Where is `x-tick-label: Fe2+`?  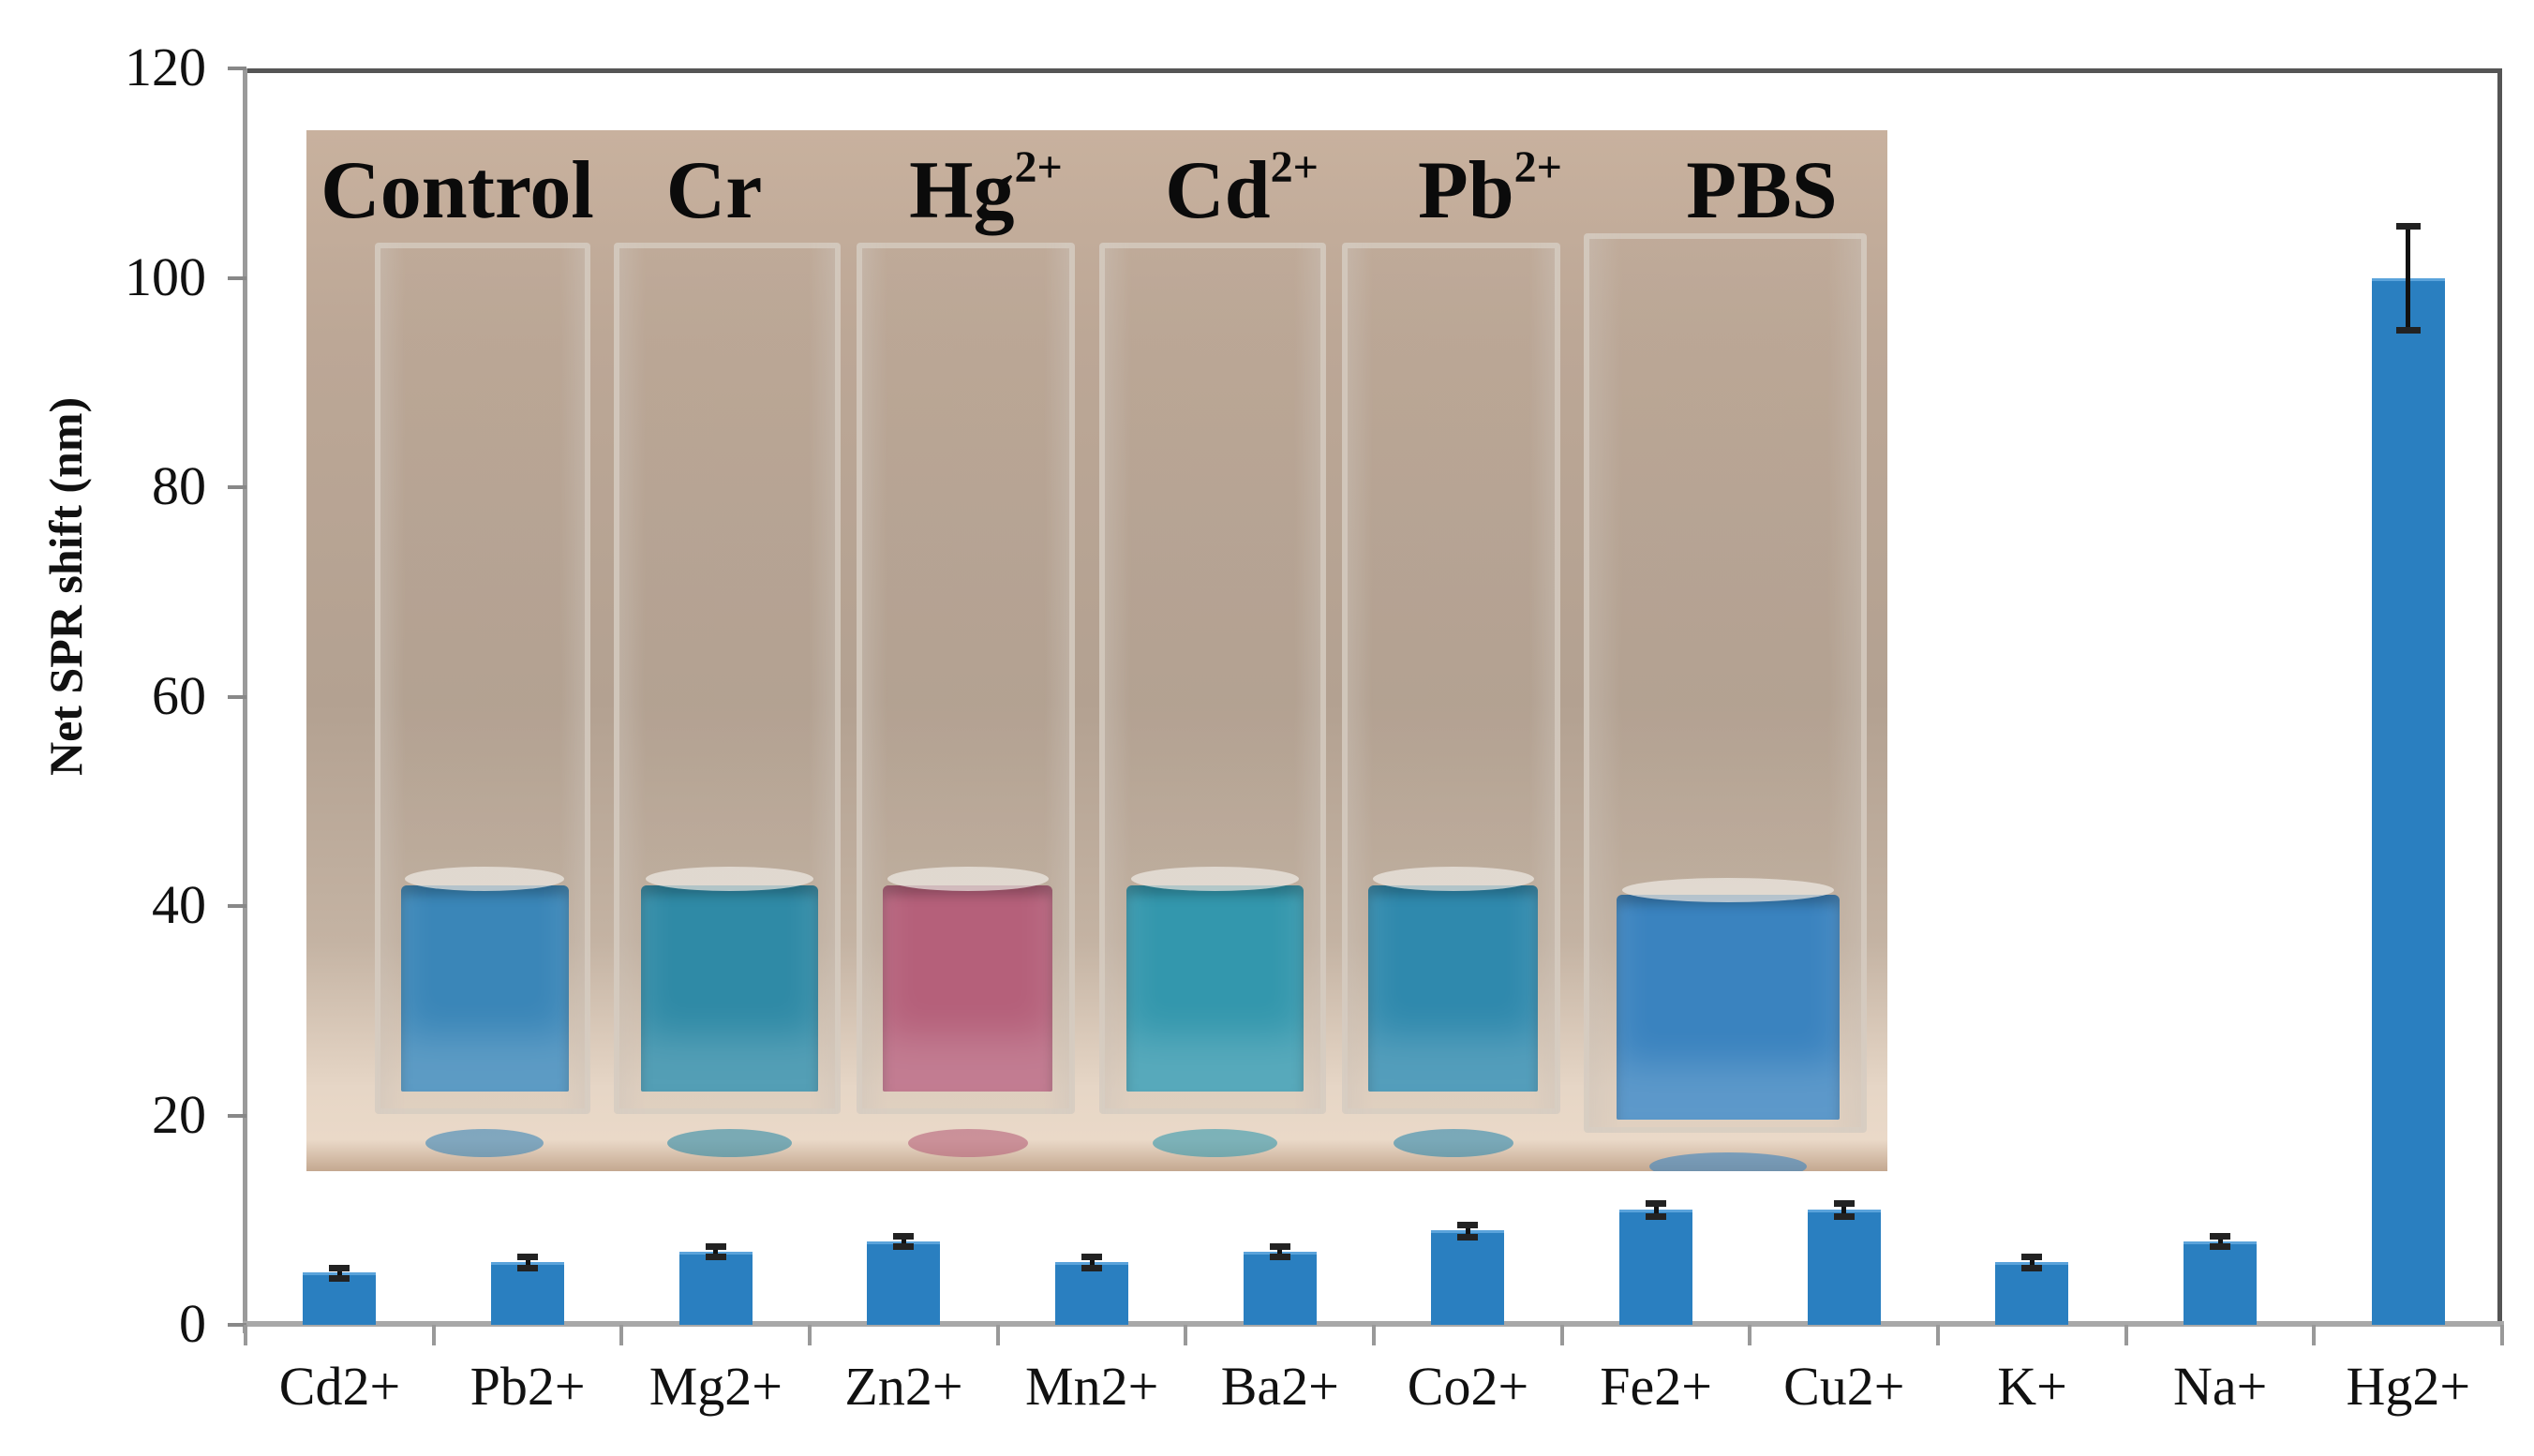
x-tick-label: Fe2+ is located at coordinates (1656, 1386).